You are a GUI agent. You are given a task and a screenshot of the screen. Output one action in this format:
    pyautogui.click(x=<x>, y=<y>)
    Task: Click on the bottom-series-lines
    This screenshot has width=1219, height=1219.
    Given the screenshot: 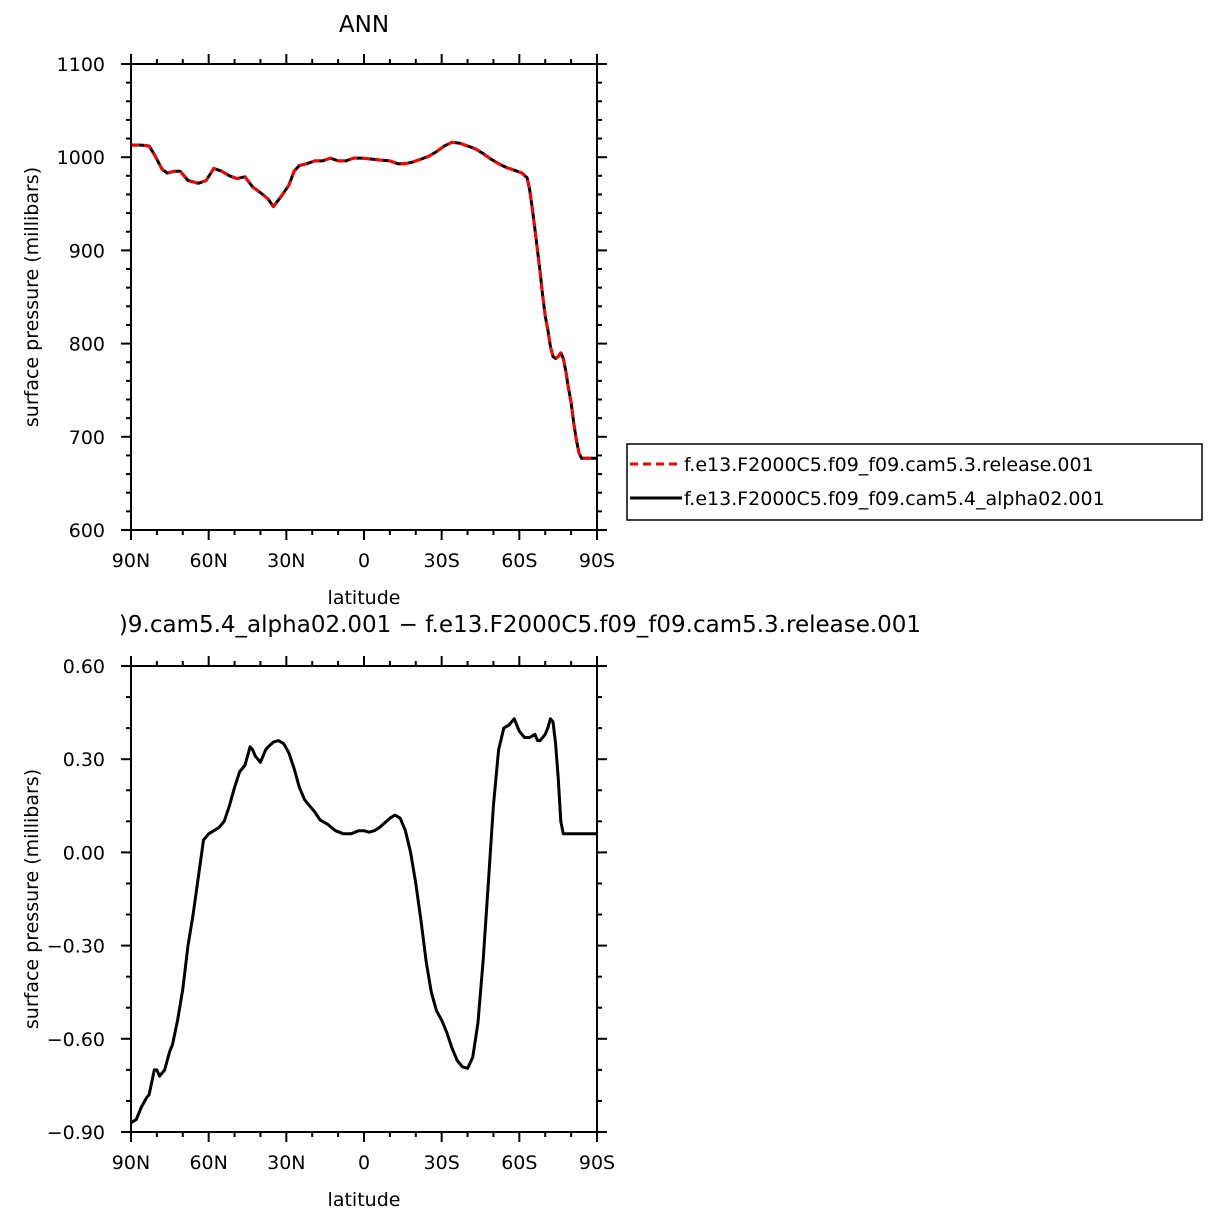 What is the action you would take?
    pyautogui.click(x=363, y=920)
    